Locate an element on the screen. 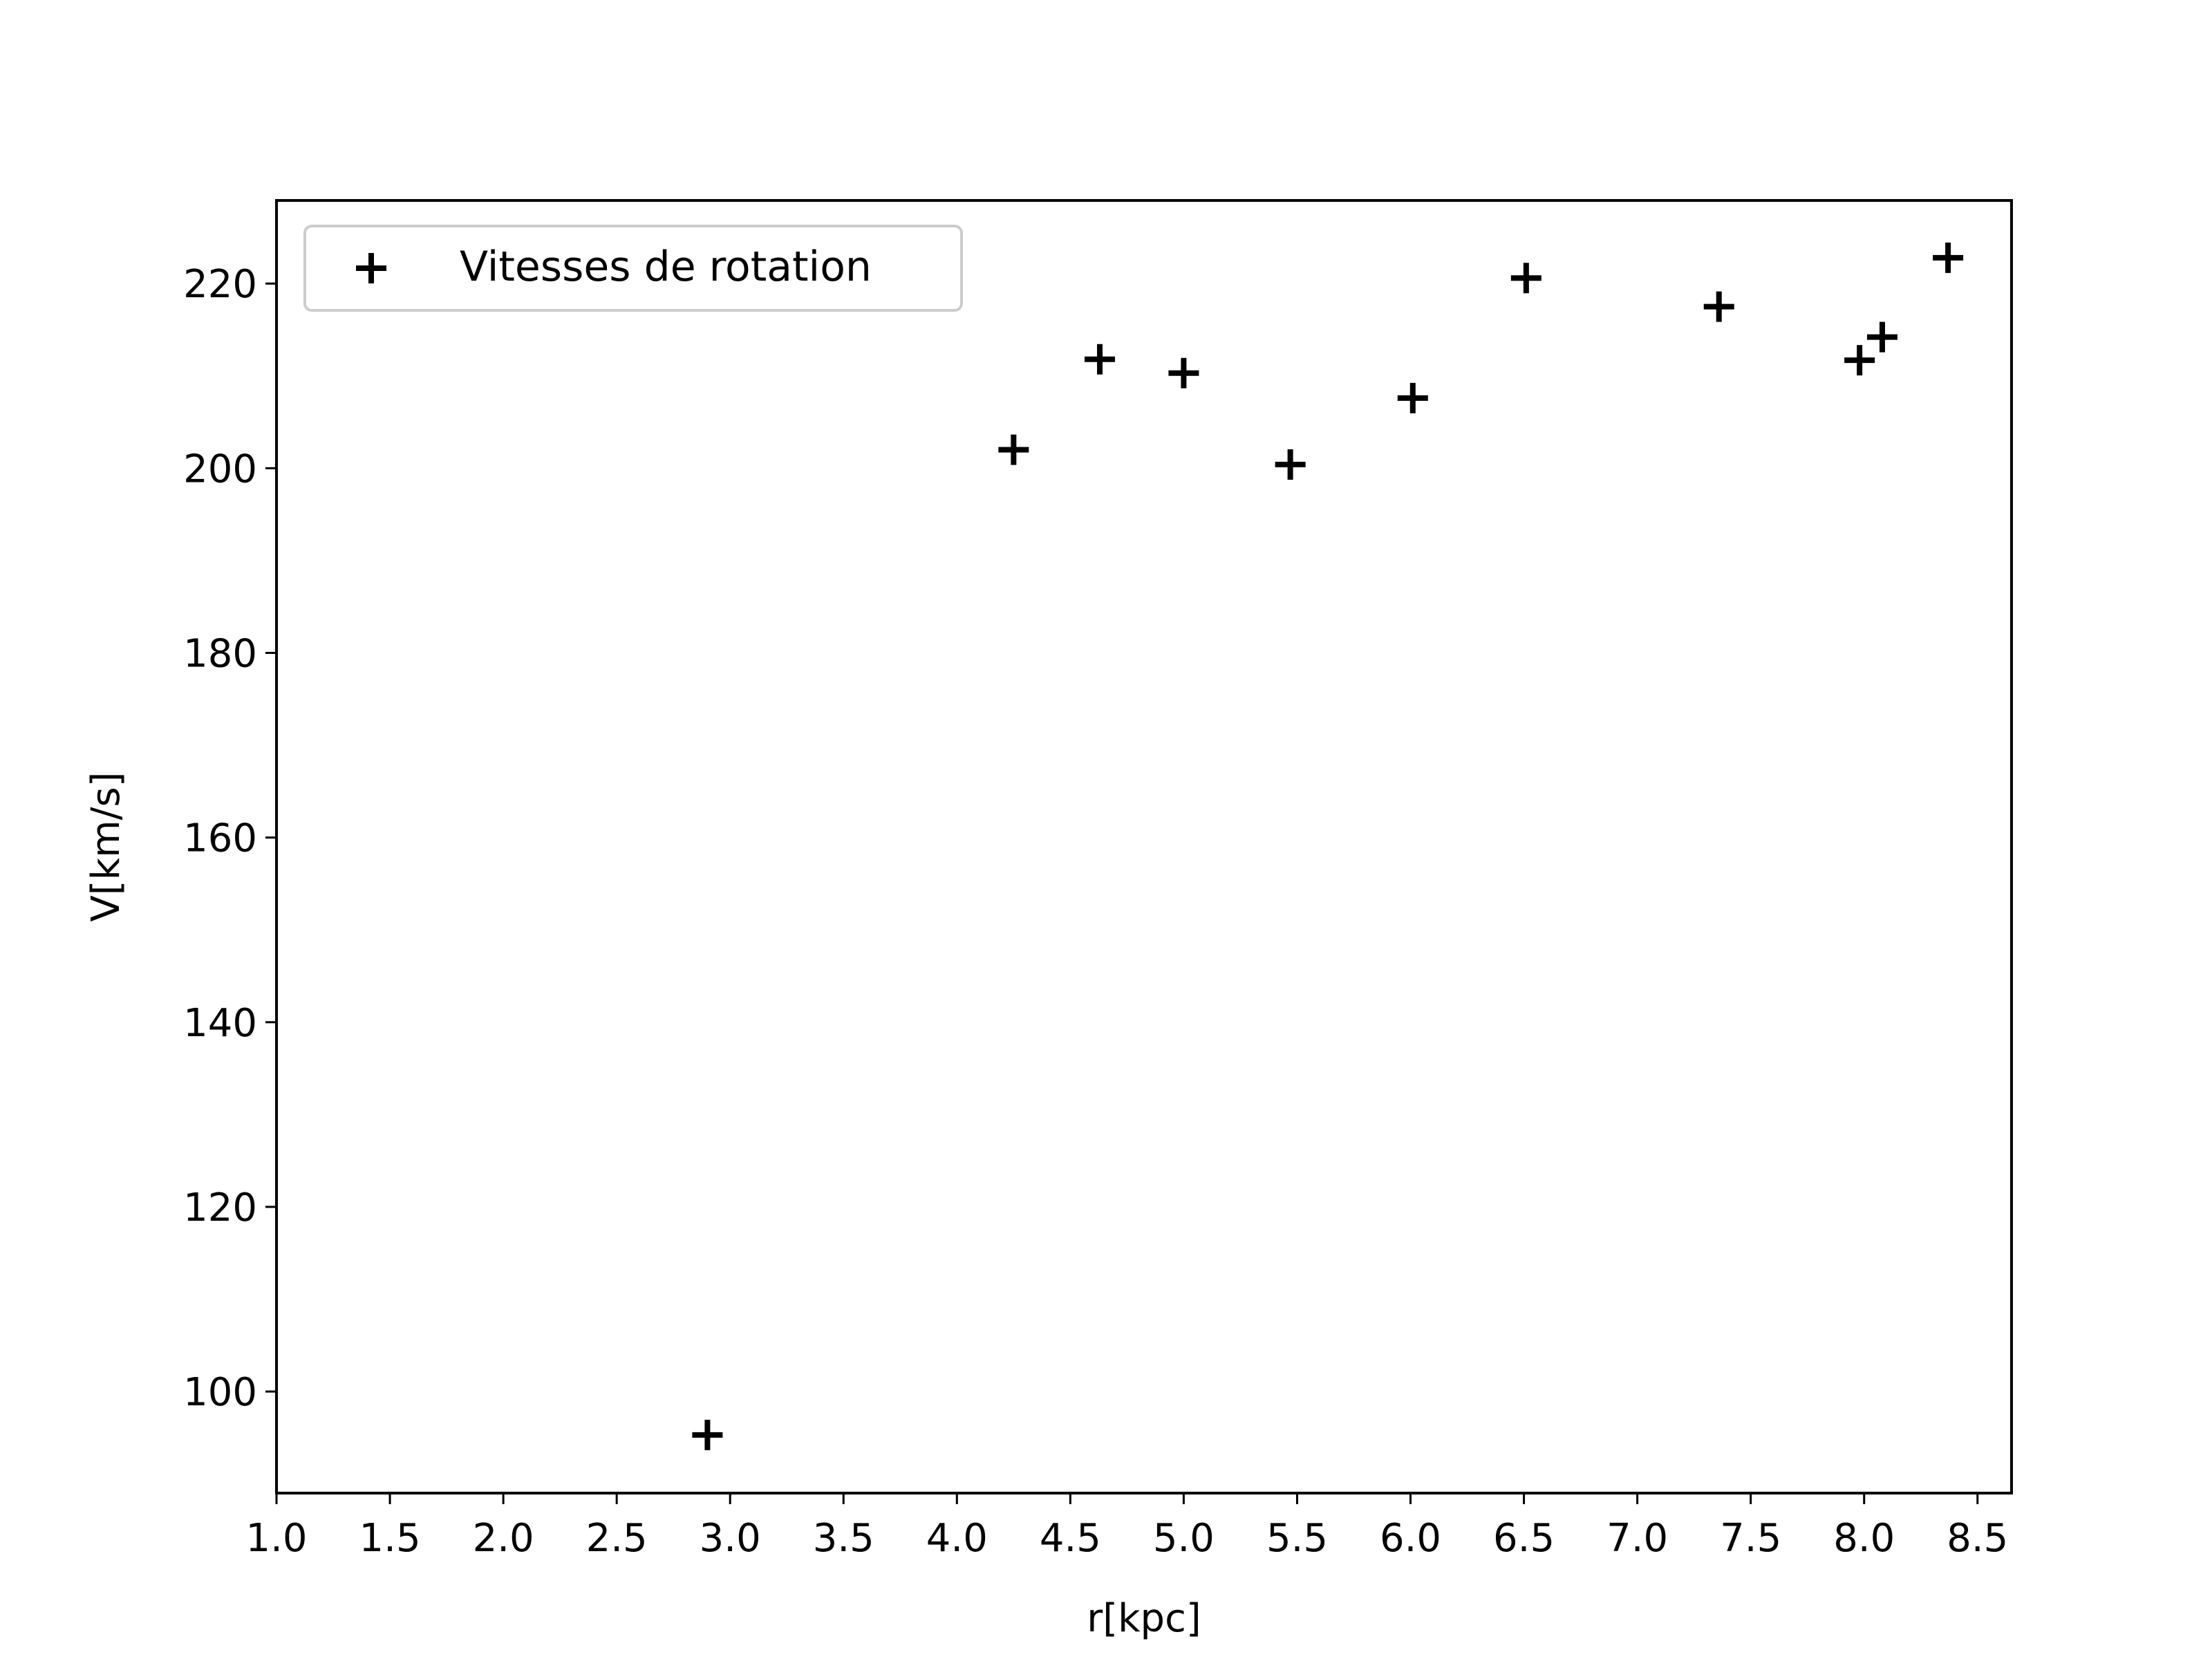 Image resolution: width=2212 pixels, height=1659 pixels. legend-marker-plus is located at coordinates (371, 268).